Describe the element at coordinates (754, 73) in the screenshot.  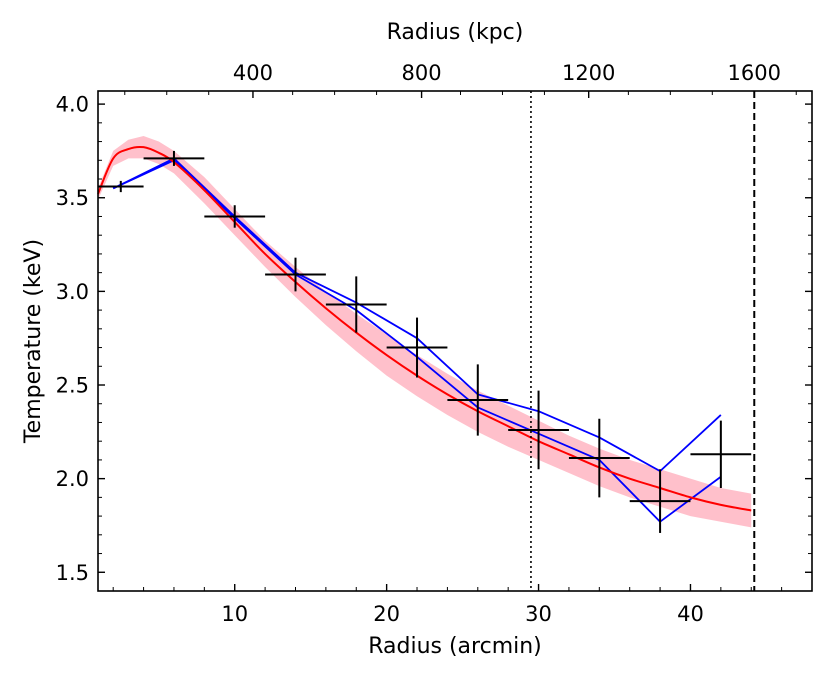
I see `top-tick-label: 1600` at that location.